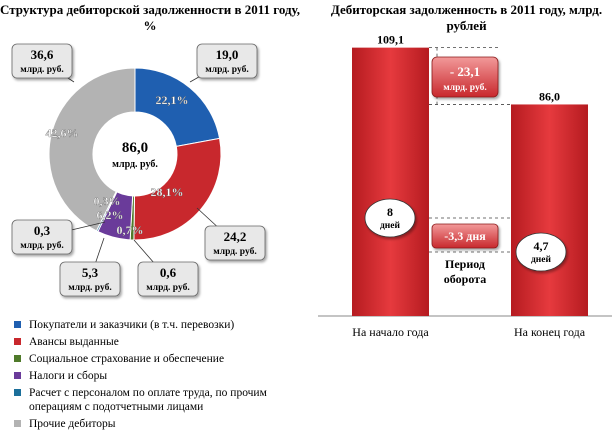  I want to click on turnover-value-1: 4,7, so click(541, 246).